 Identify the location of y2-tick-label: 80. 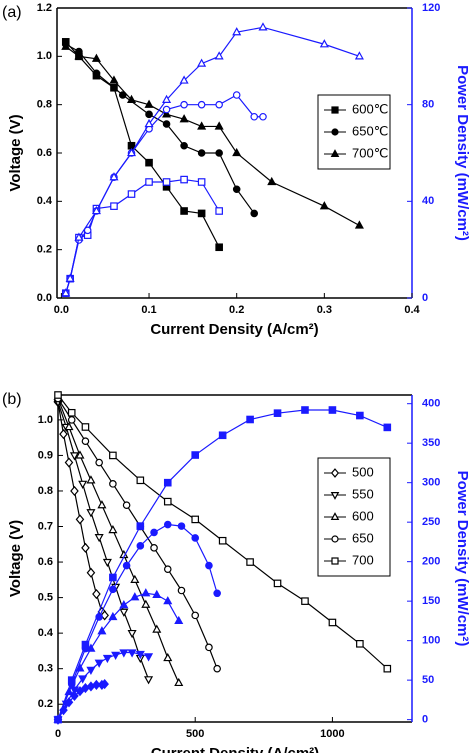
(428, 105).